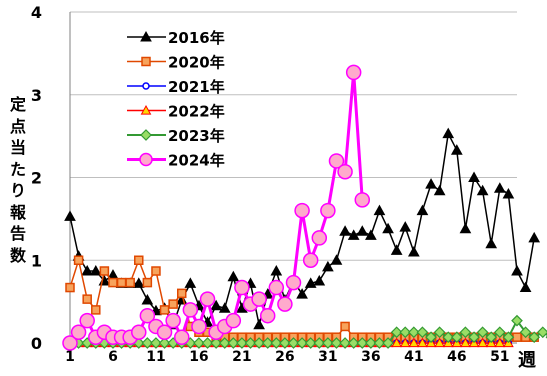 The height and width of the screenshot is (376, 547). What do you see at coordinates (17, 255) in the screenshot?
I see `y-axis-label-char: 数` at bounding box center [17, 255].